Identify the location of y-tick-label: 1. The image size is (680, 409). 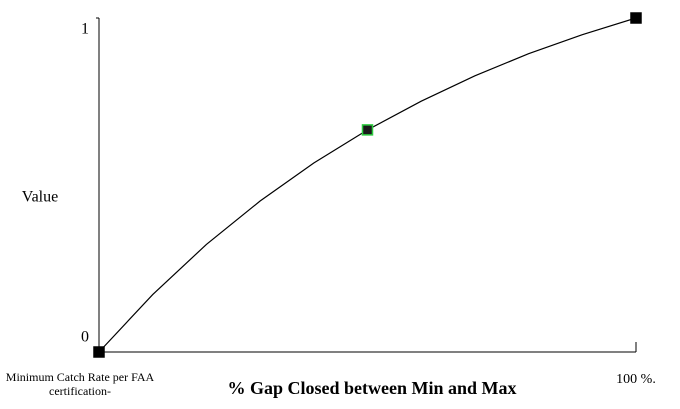
(85, 29).